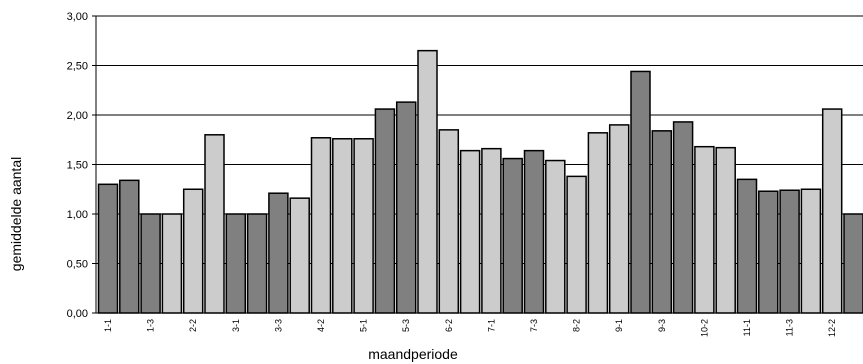 The width and height of the screenshot is (863, 364). Describe the element at coordinates (77, 265) in the screenshot. I see `y-tick-label: 0,50` at that location.